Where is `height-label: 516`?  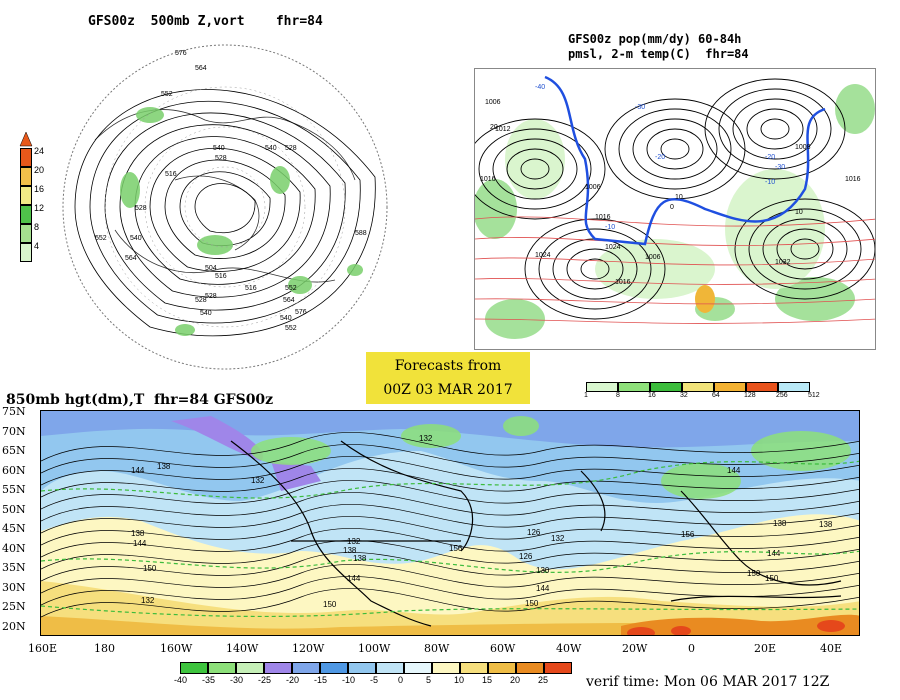 height-label: 516 is located at coordinates (251, 288).